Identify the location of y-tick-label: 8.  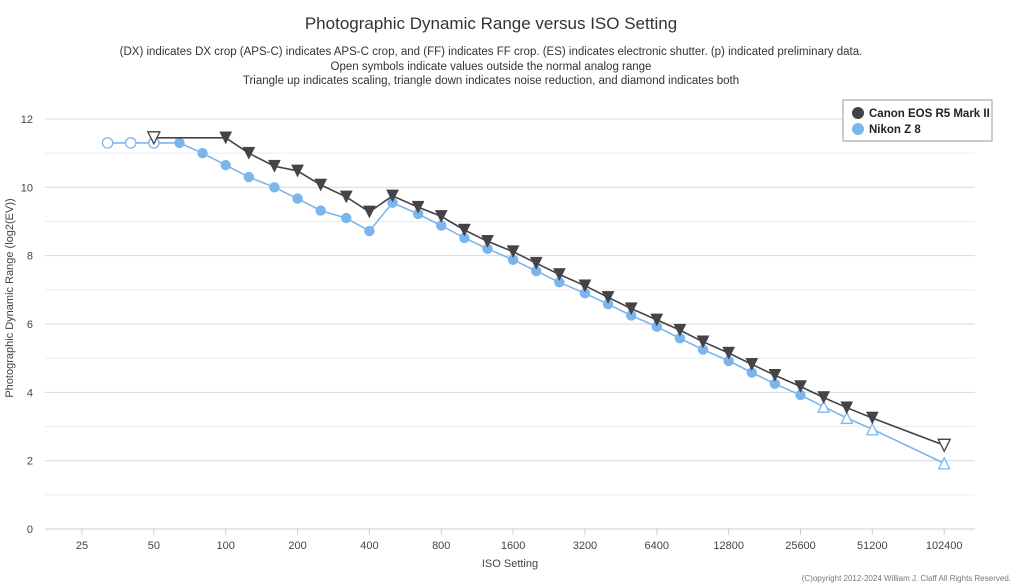
(30, 257).